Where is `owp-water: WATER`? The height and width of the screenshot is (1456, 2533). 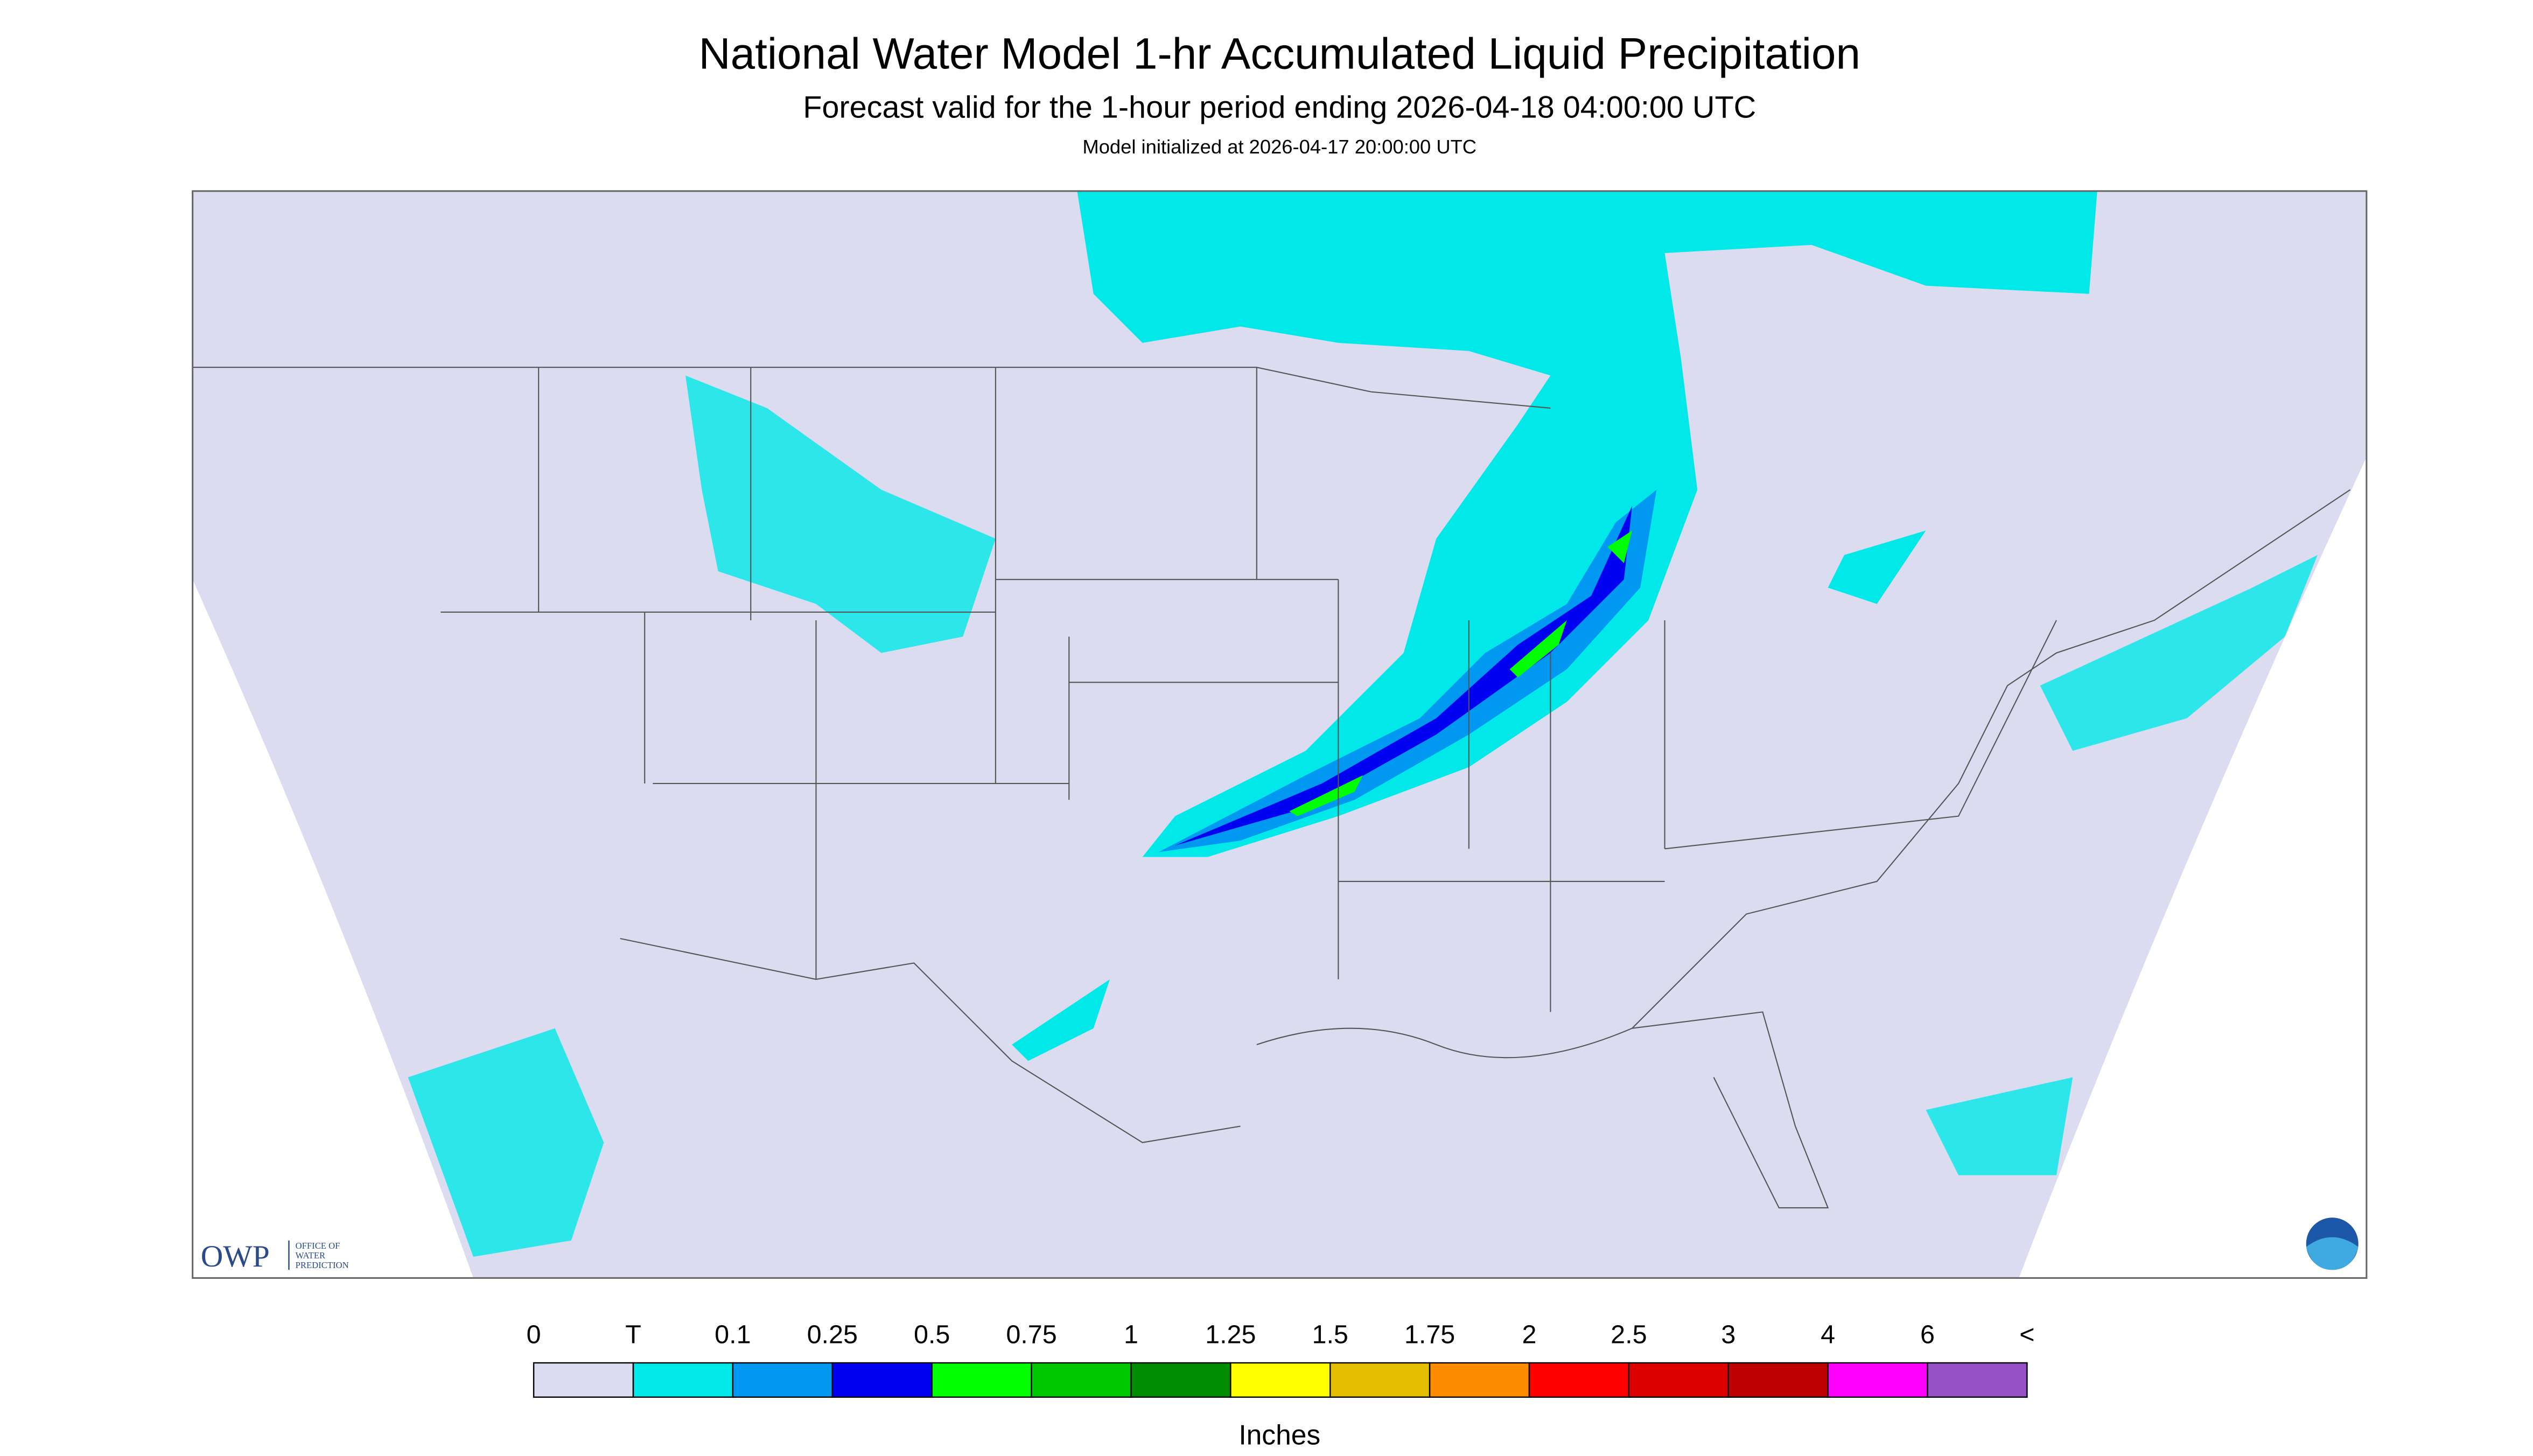
owp-water: WATER is located at coordinates (311, 1255).